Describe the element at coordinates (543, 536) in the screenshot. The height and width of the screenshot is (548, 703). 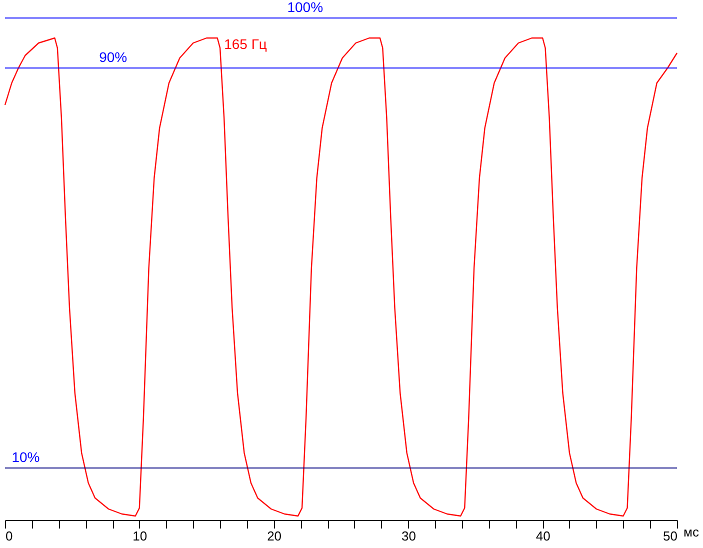
I see `x-tick-label: 40` at that location.